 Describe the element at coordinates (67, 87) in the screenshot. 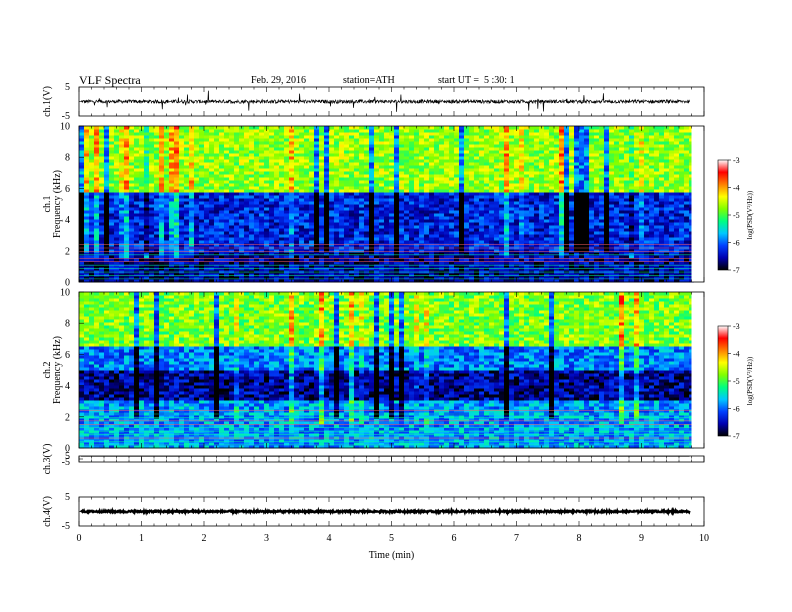

I see `y-tick-label: 5` at that location.